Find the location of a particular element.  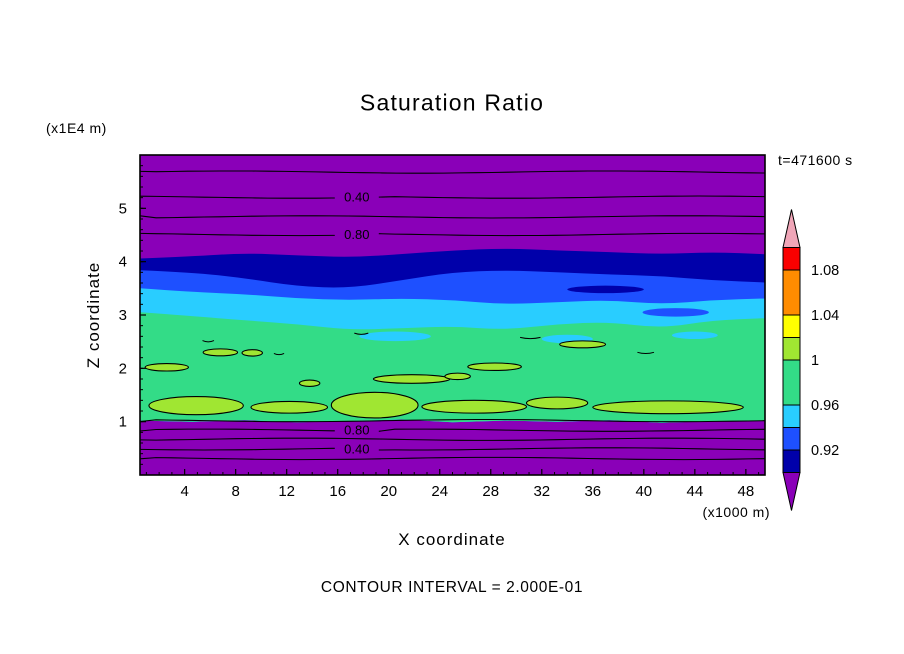

x-tick-label: 16 is located at coordinates (337, 491).